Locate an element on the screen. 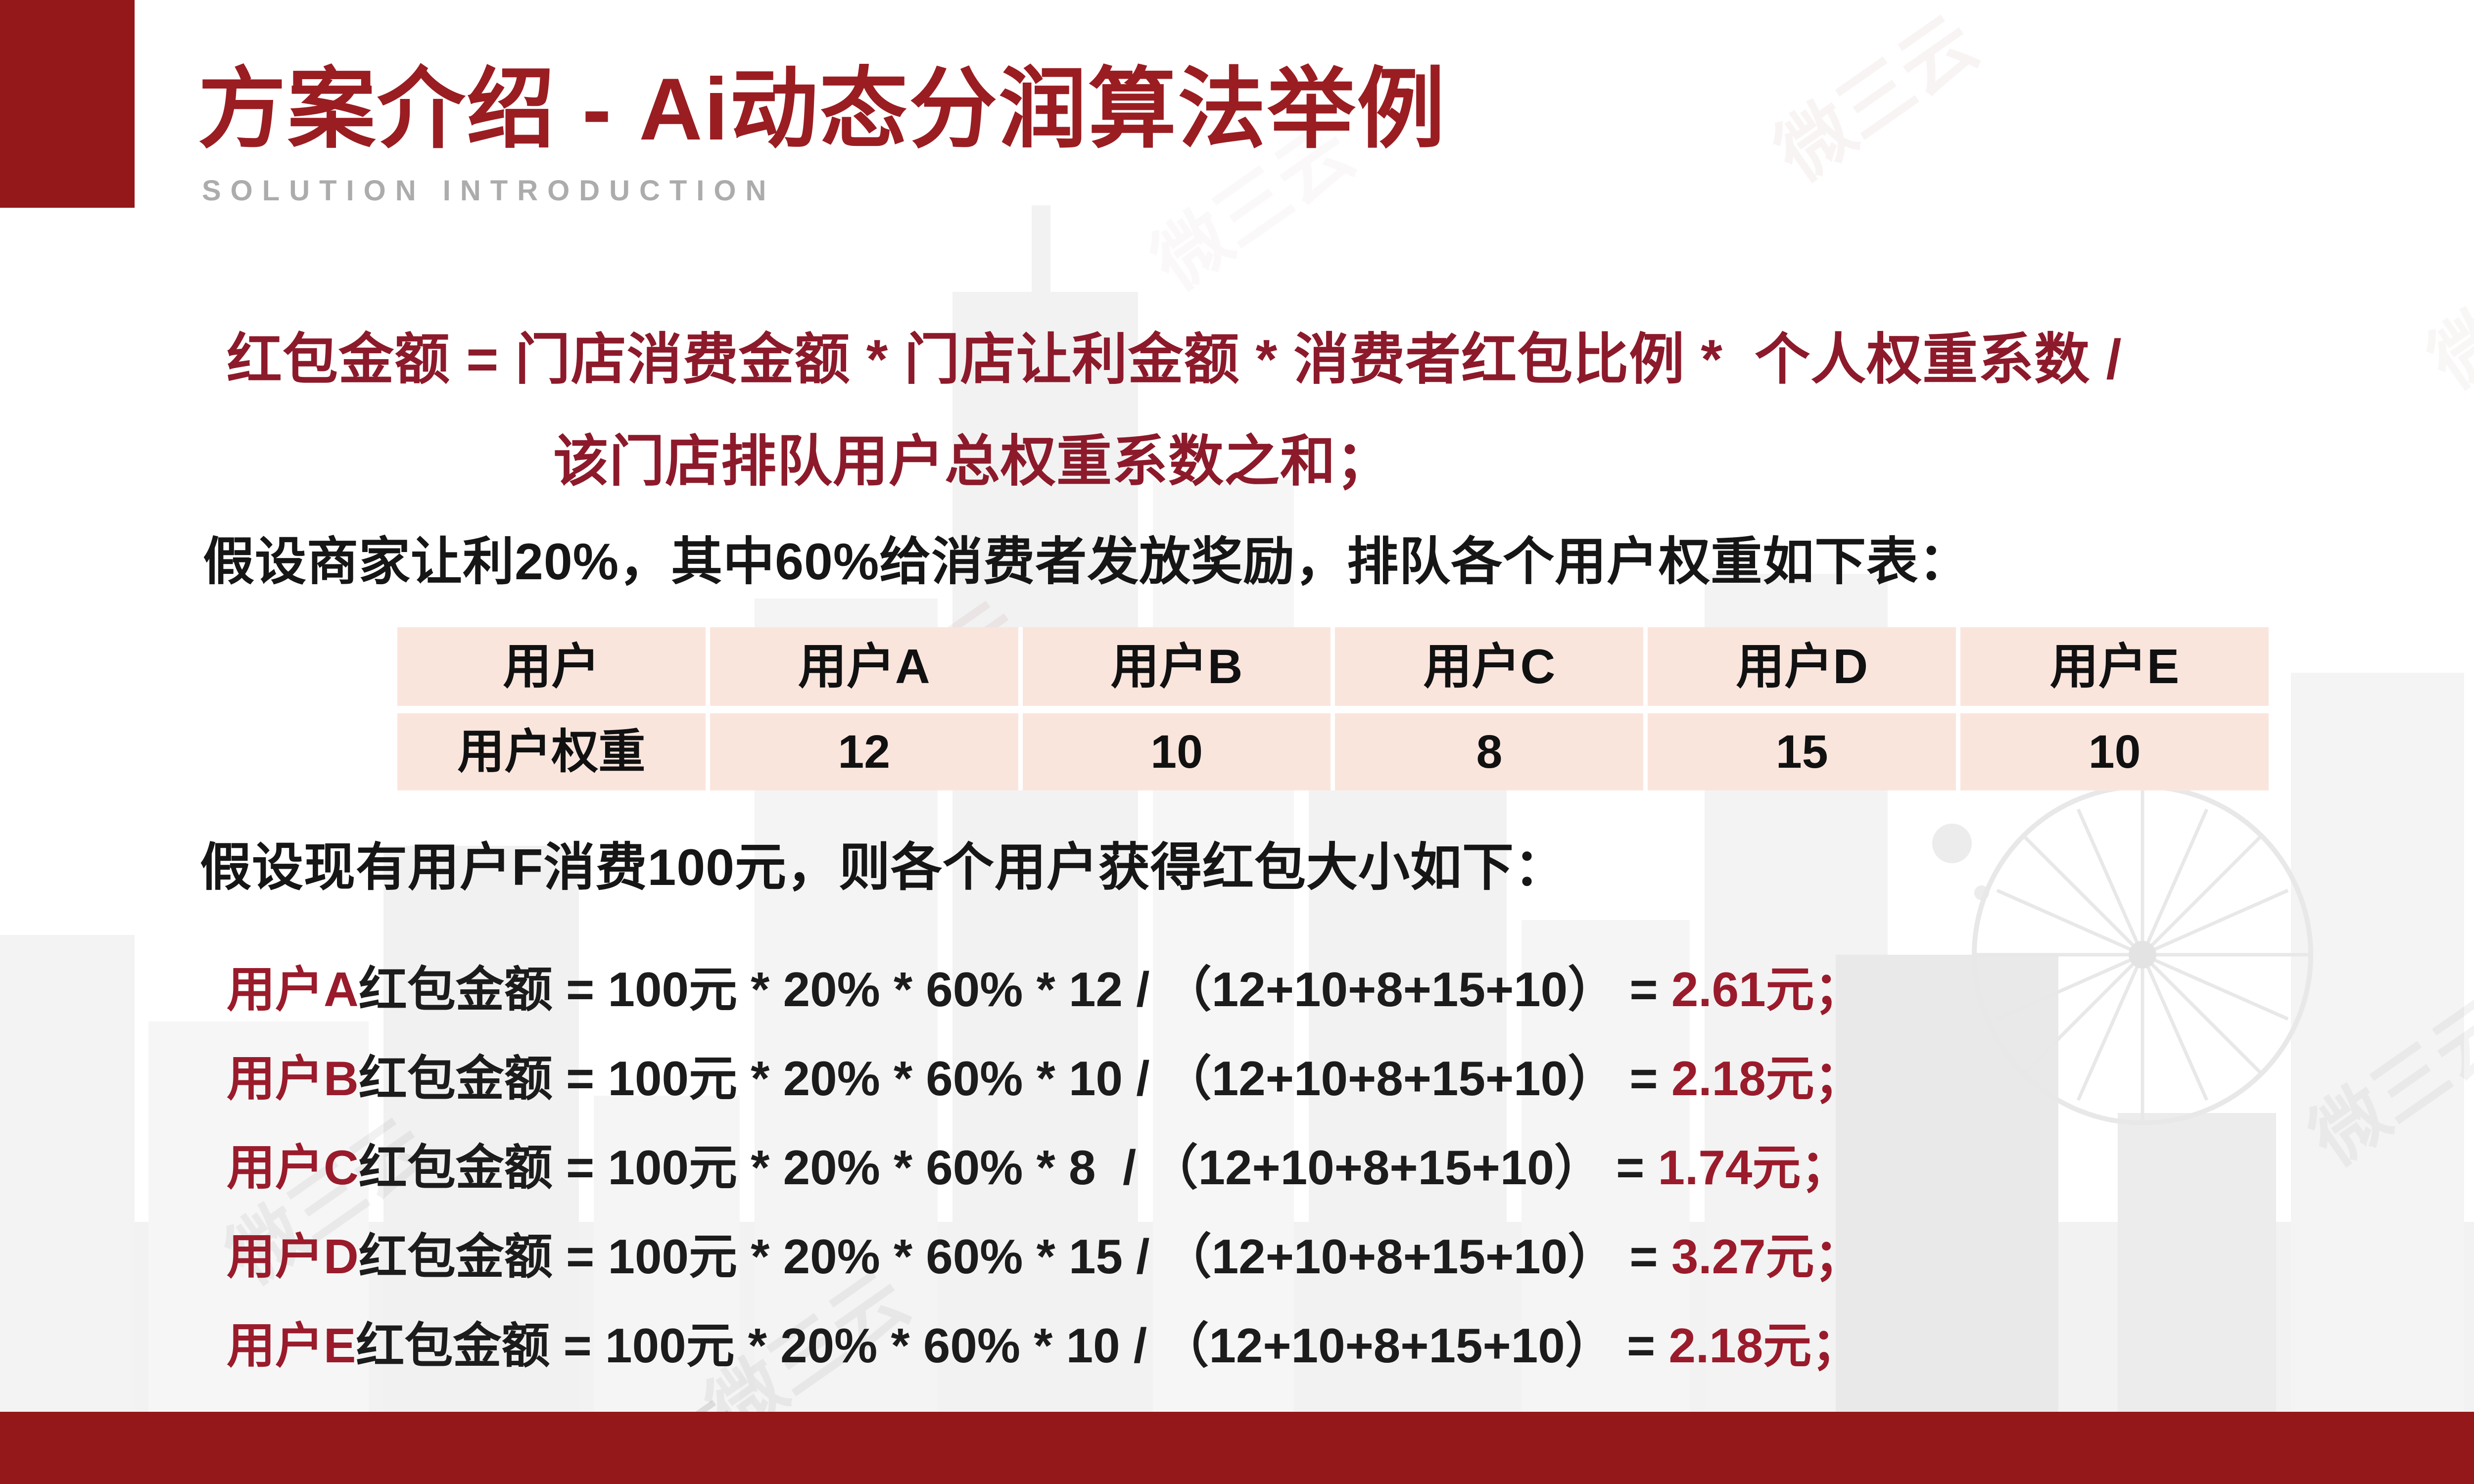 Image resolution: width=2474 pixels, height=1484 pixels. table-header-cell: 用户B is located at coordinates (1176, 666).